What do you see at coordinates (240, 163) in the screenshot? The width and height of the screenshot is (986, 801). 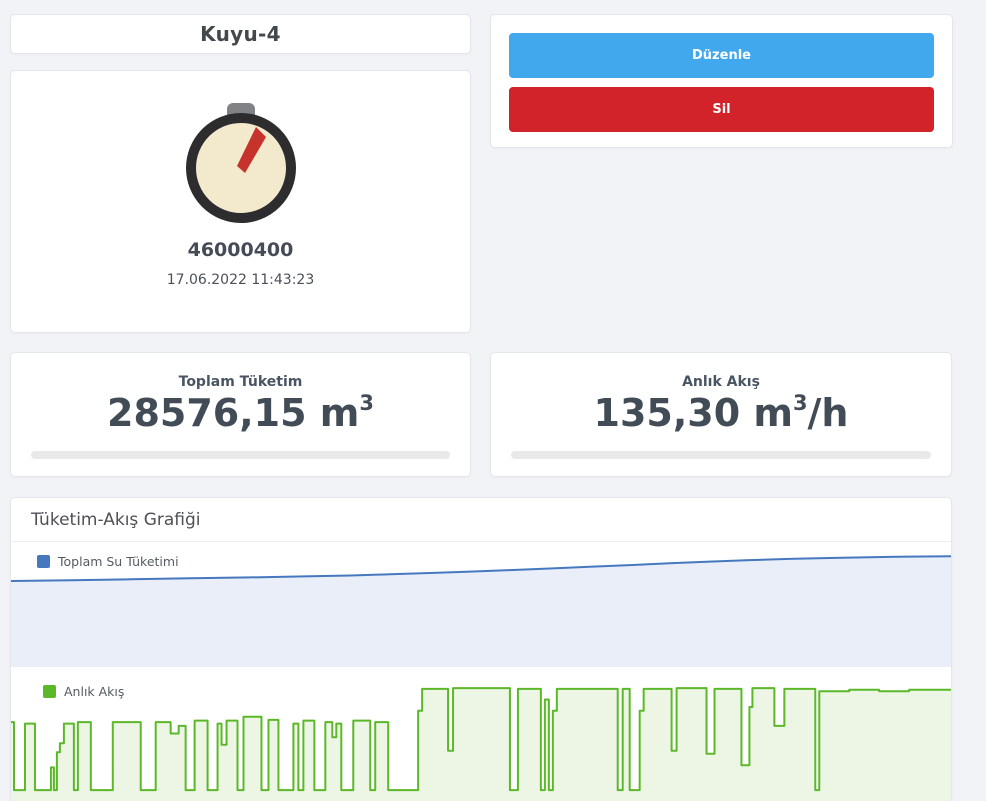 I see `stopwatch-gauge-icon` at bounding box center [240, 163].